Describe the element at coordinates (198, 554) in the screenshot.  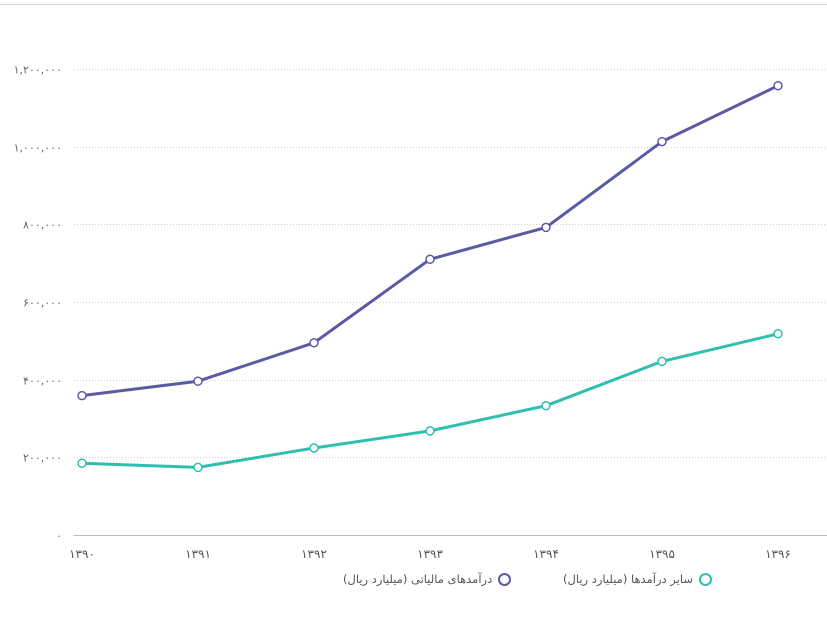
I see `x-tick-label: ۱۳۹۱` at that location.